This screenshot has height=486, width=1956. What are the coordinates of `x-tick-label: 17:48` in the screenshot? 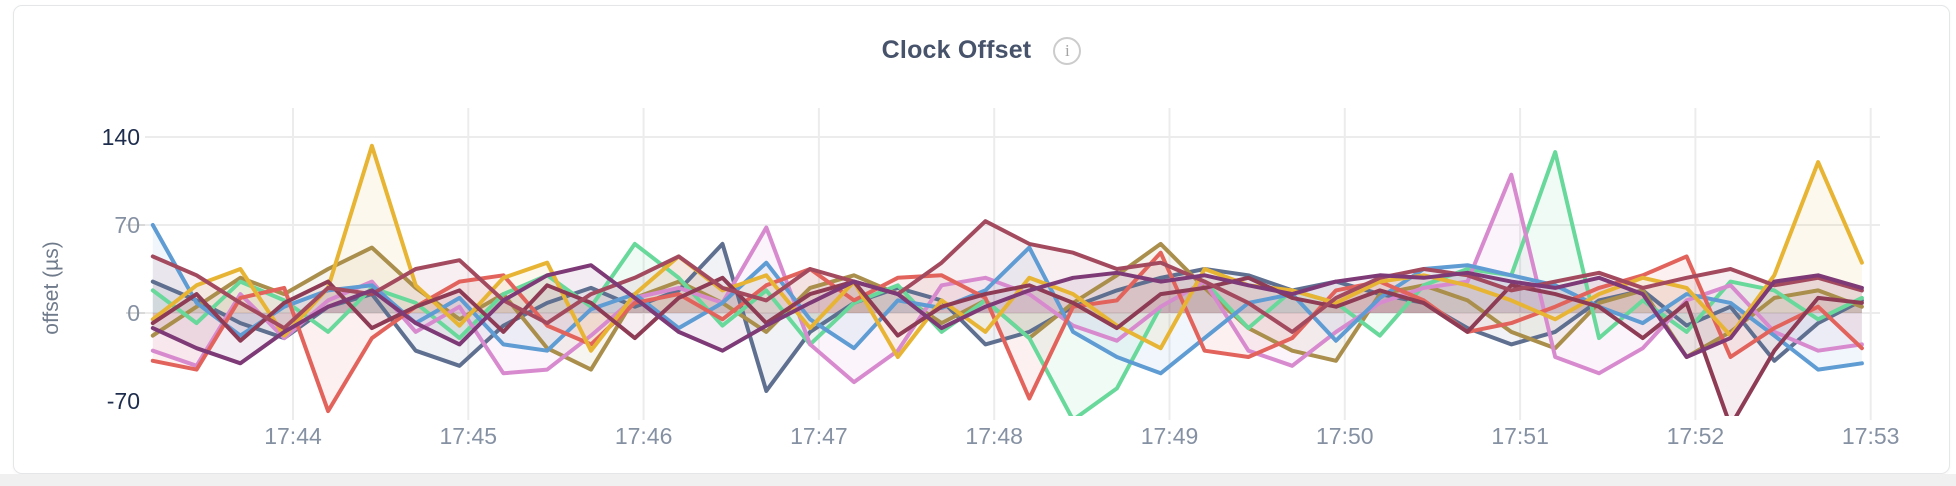 It's located at (994, 436).